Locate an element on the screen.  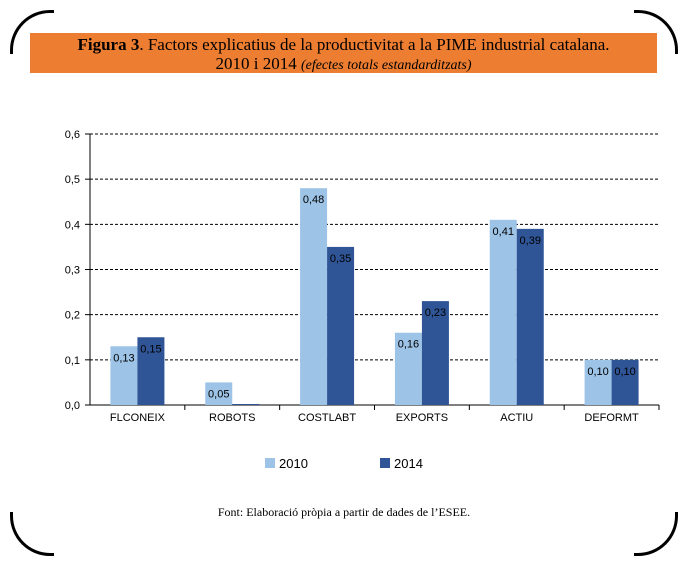
y-tick-label: 0,3 is located at coordinates (72, 271).